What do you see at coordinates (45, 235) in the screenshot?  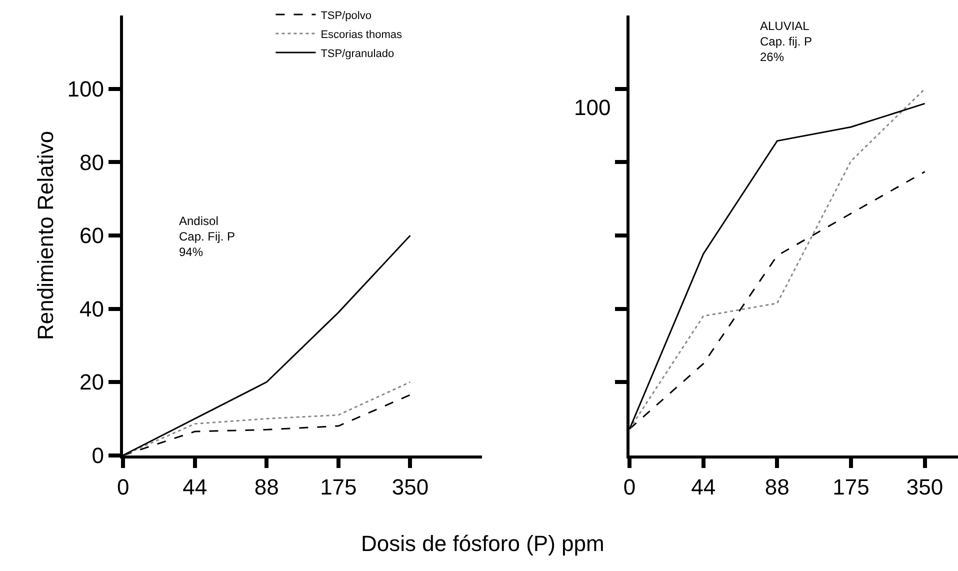 I see `y-axis-title: Rendimiento Relativo` at bounding box center [45, 235].